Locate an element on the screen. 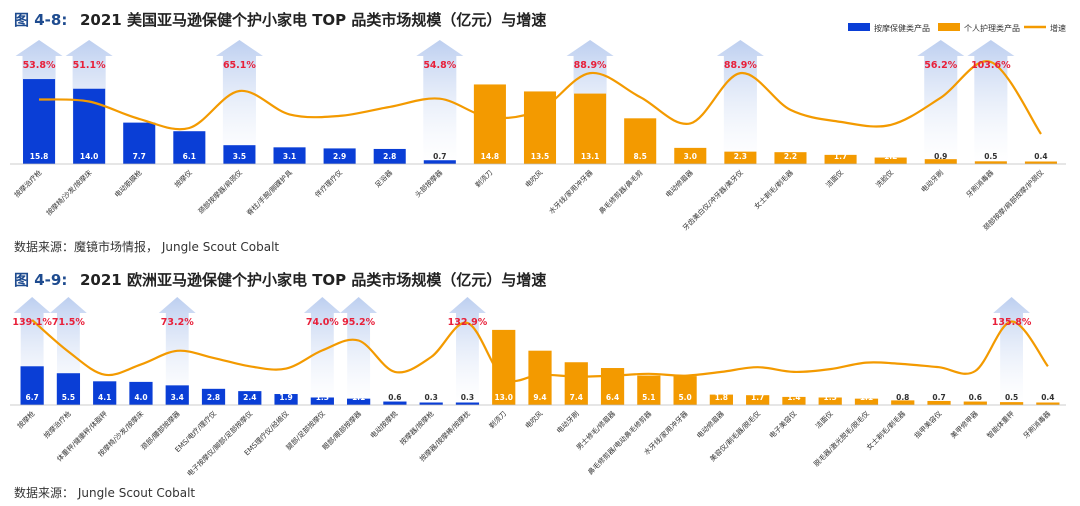 This screenshot has width=1080, height=506. category-label: 按摩器/按摩枪 is located at coordinates (417, 428).